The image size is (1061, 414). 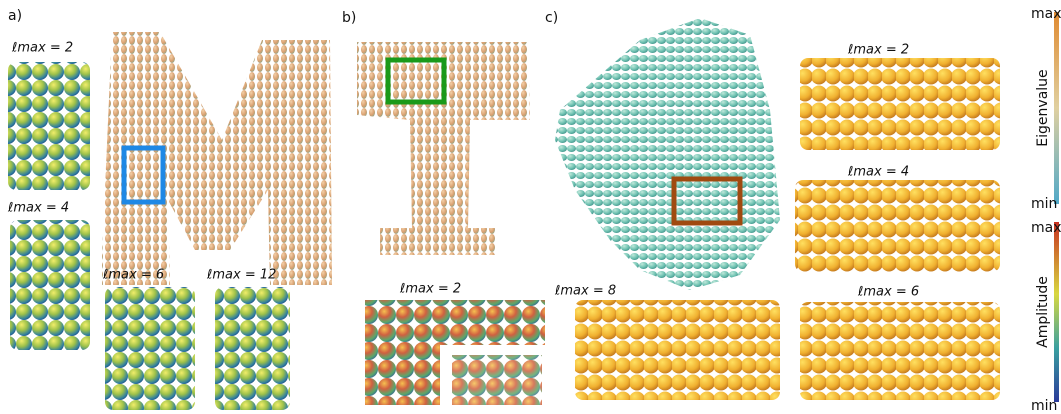 What do you see at coordinates (443, 148) in the screenshot?
I see `tensor-field-t` at bounding box center [443, 148].